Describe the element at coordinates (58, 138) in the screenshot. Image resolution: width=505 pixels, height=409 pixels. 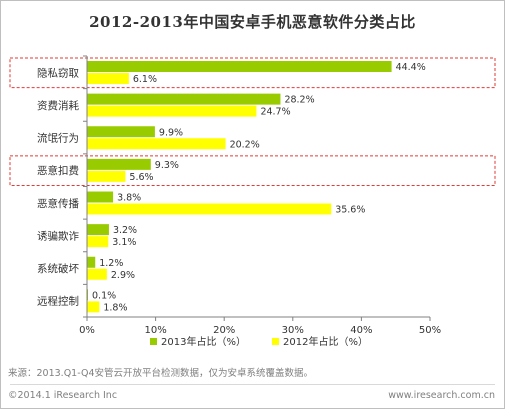
I see `category-label: 流氓行为` at that location.